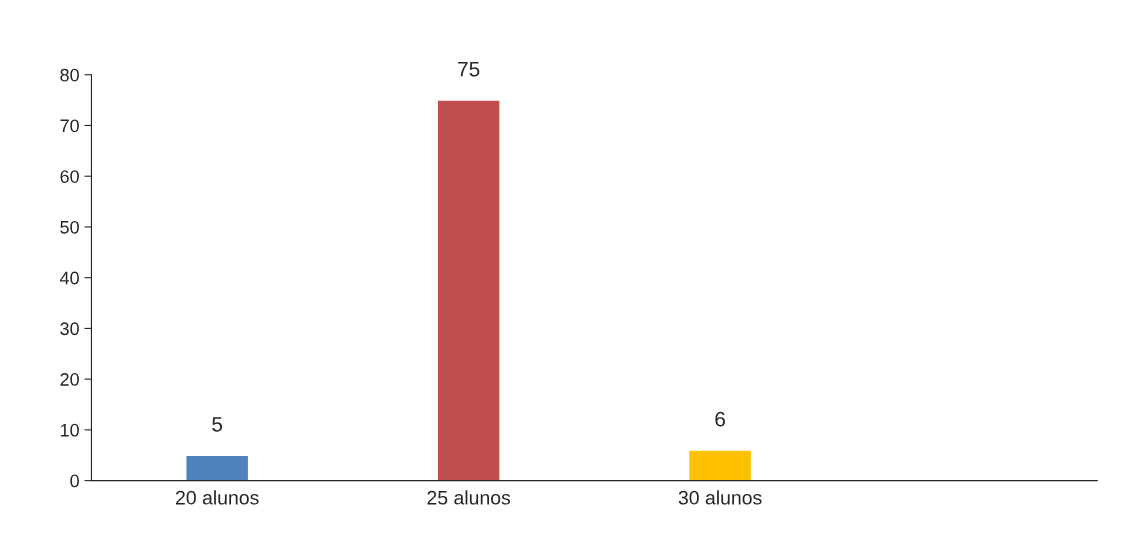 The image size is (1143, 534). Describe the element at coordinates (69, 227) in the screenshot. I see `y-tick-label: 50` at that location.